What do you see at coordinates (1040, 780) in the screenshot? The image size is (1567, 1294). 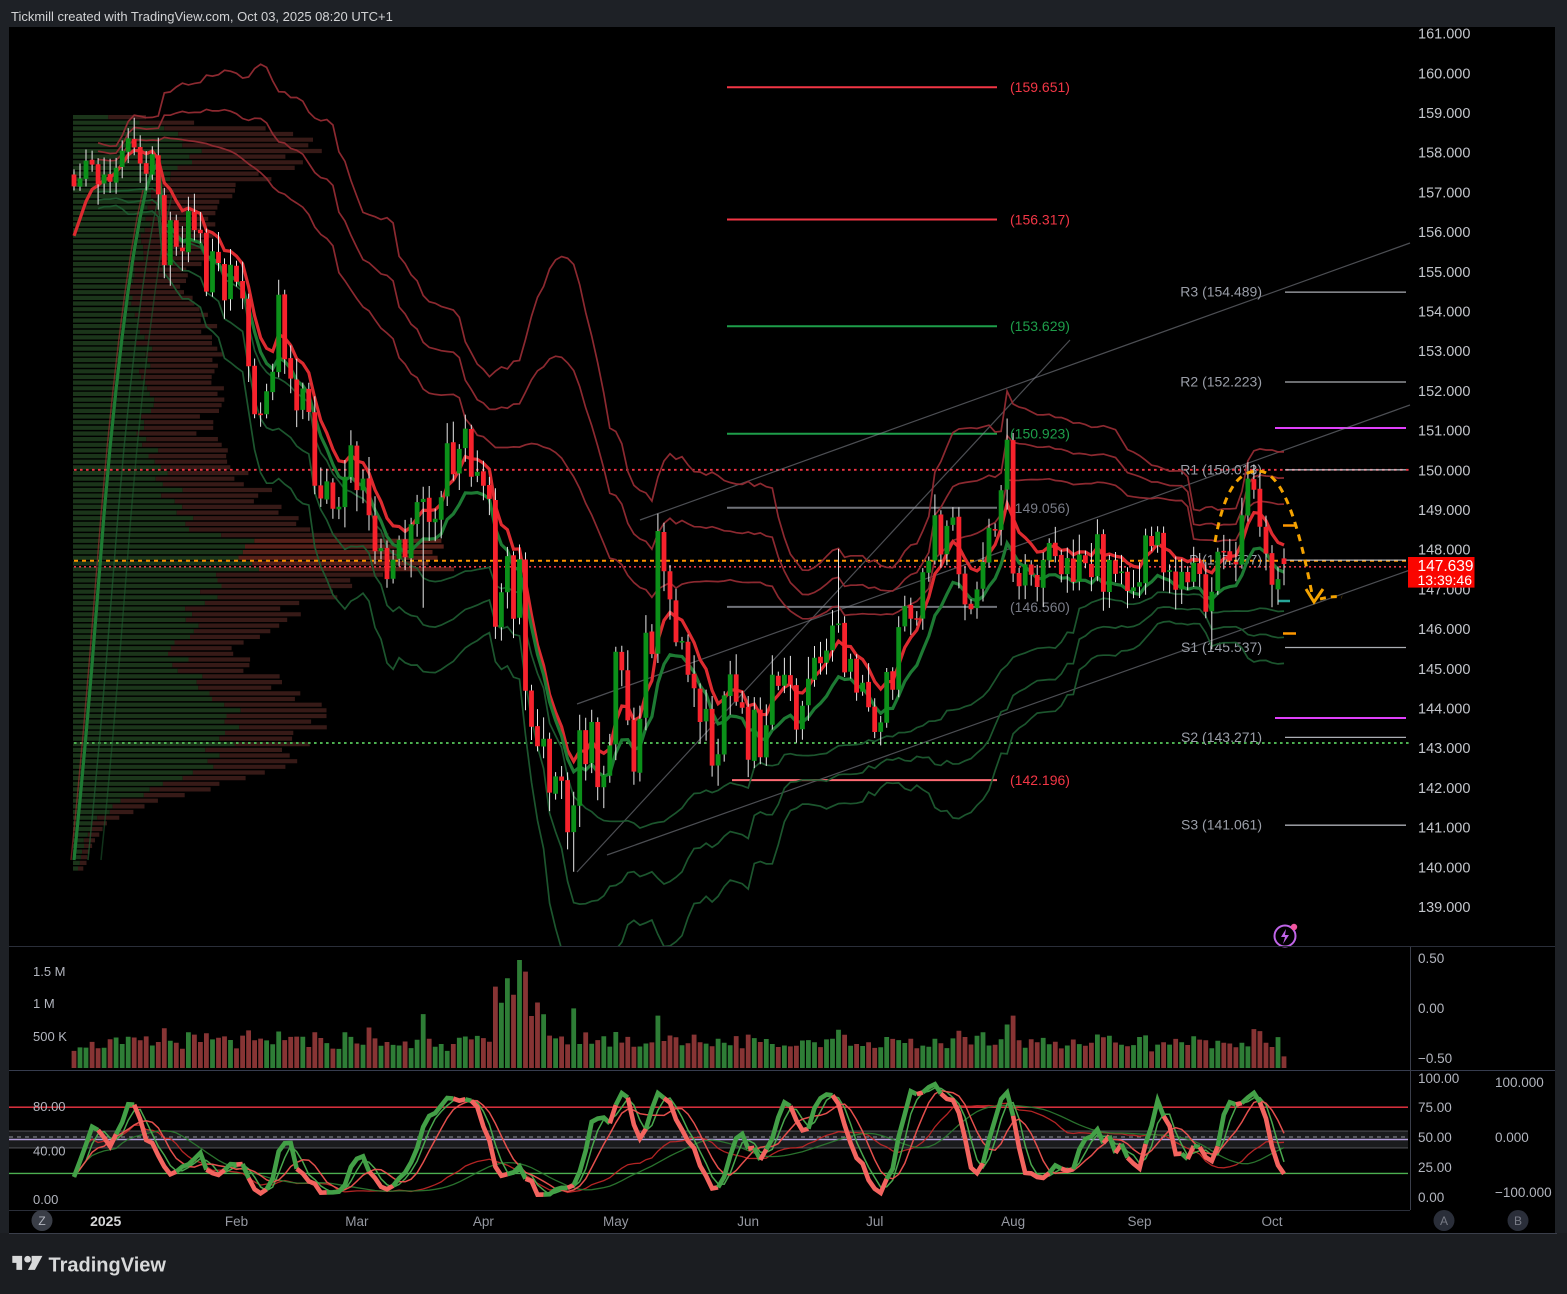 I see `svg-text: (142.196)` at bounding box center [1040, 780].